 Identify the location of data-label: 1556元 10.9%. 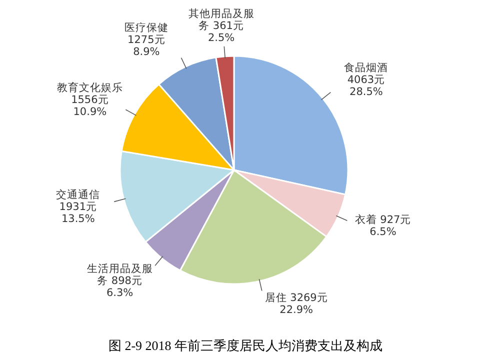
(90, 106).